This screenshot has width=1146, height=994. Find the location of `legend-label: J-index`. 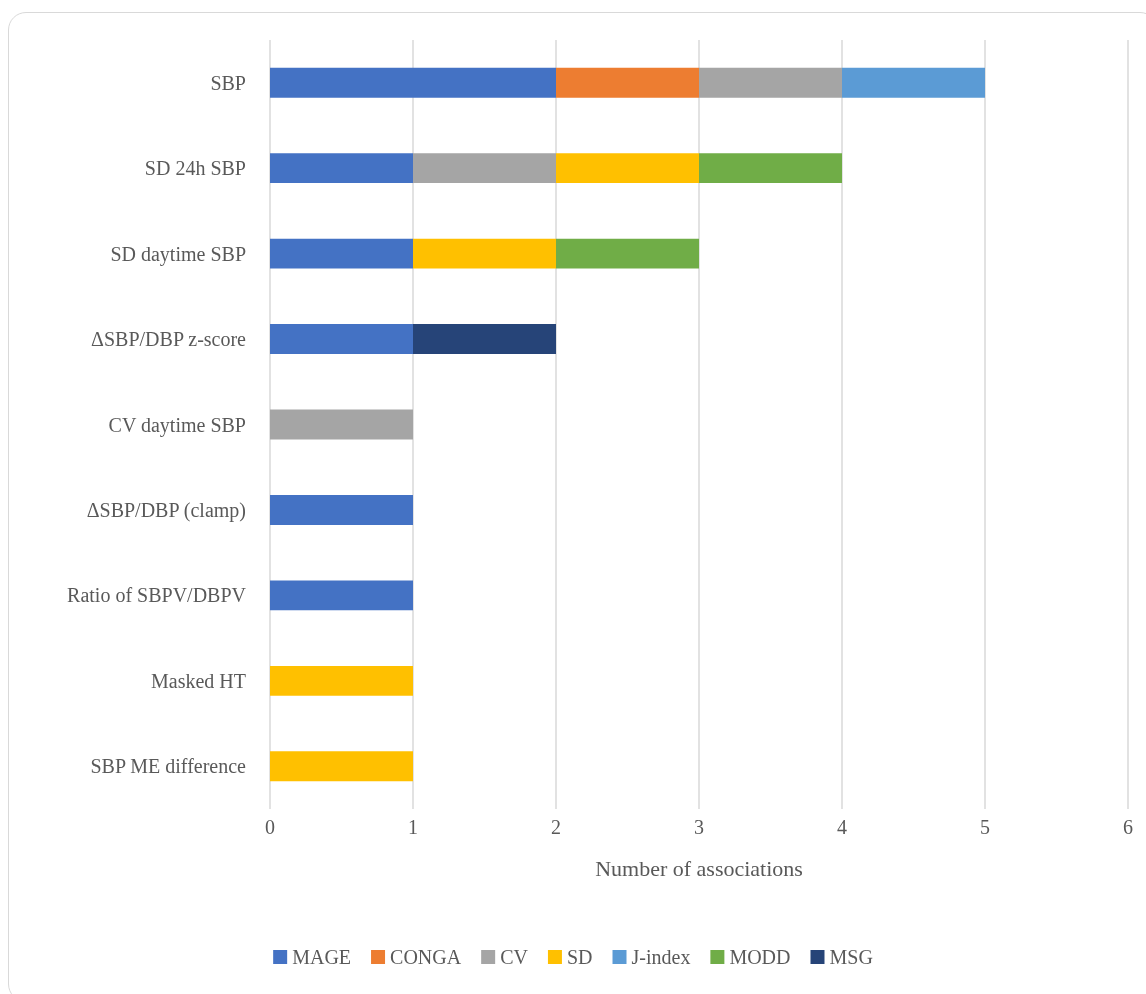

legend-label: J-index is located at coordinates (661, 957).